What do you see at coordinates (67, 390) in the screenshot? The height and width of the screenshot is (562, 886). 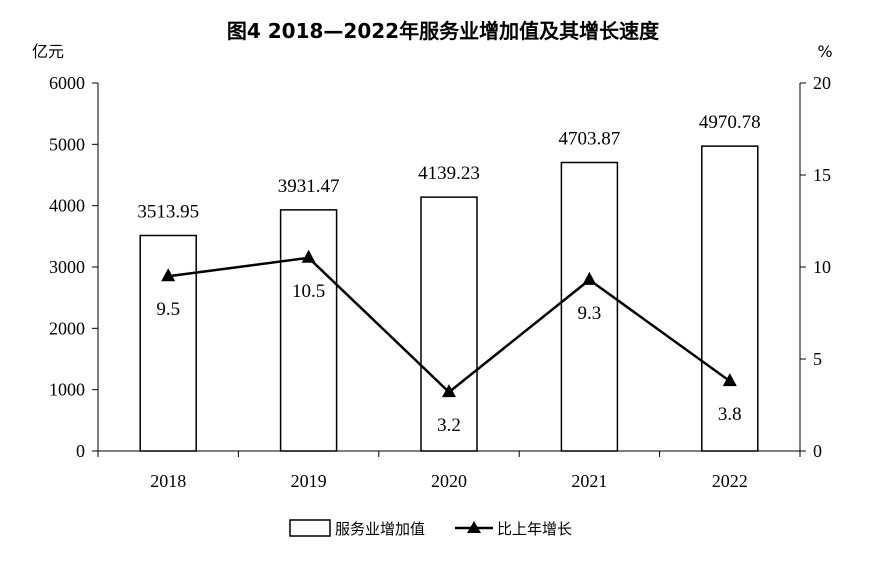 I see `left-tick-label: 1000` at bounding box center [67, 390].